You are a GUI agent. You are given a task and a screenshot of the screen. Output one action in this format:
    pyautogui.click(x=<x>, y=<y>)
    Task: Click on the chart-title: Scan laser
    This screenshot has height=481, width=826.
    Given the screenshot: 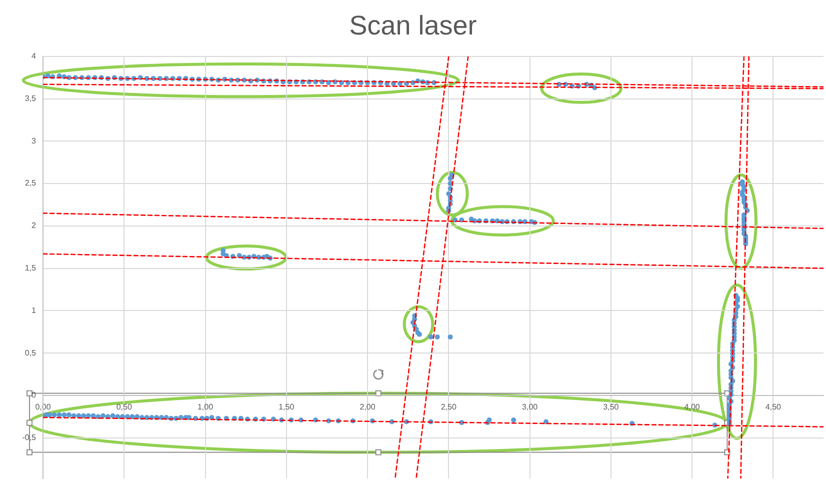 What is the action you would take?
    pyautogui.click(x=413, y=25)
    